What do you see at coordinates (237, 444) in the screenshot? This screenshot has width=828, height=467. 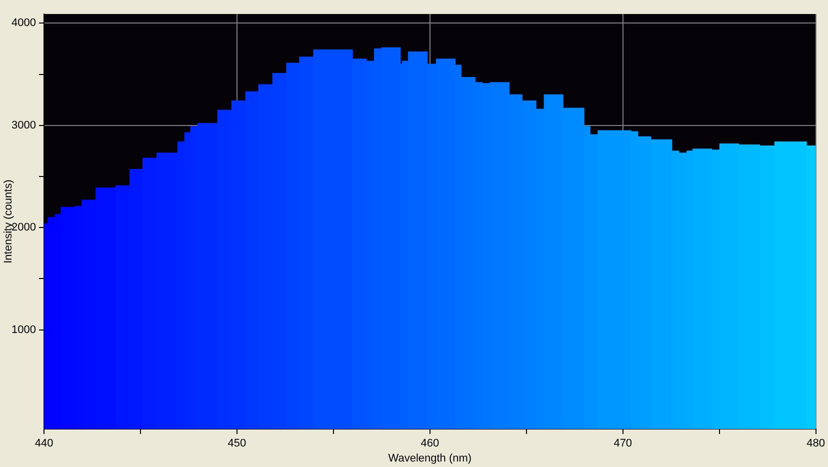 I see `x-tick-label: 450` at bounding box center [237, 444].